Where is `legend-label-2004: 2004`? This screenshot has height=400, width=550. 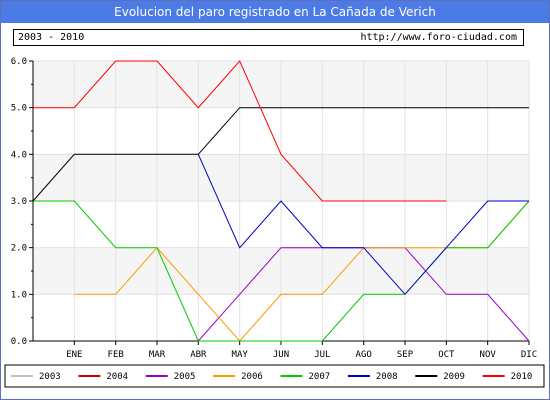 legend-label-2004: 2004 is located at coordinates (117, 377).